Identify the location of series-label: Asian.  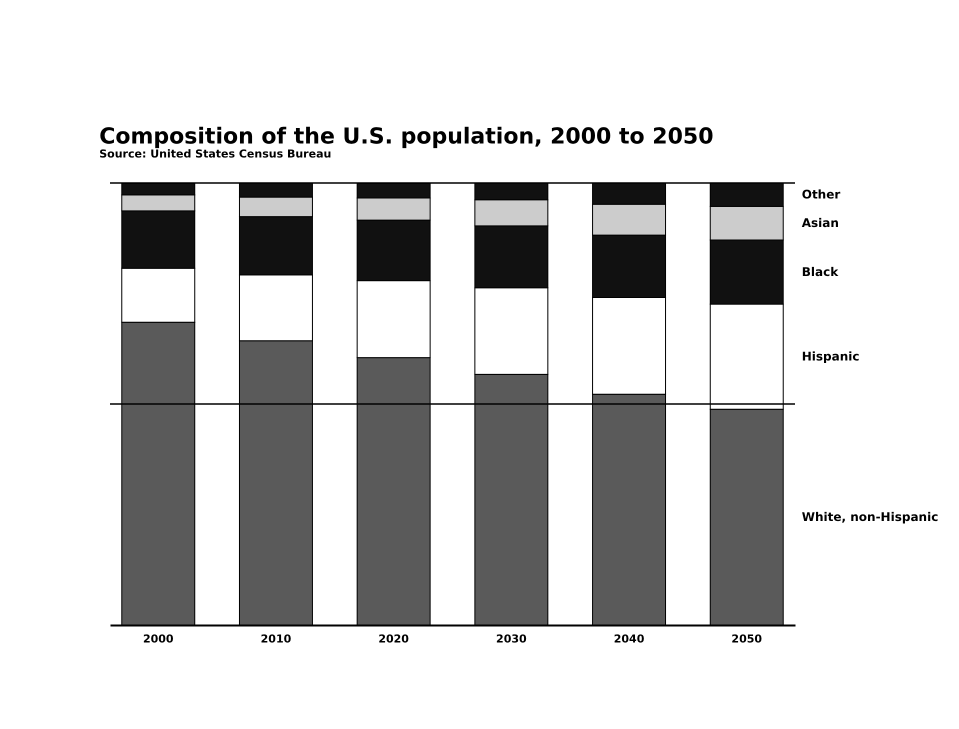
(820, 223).